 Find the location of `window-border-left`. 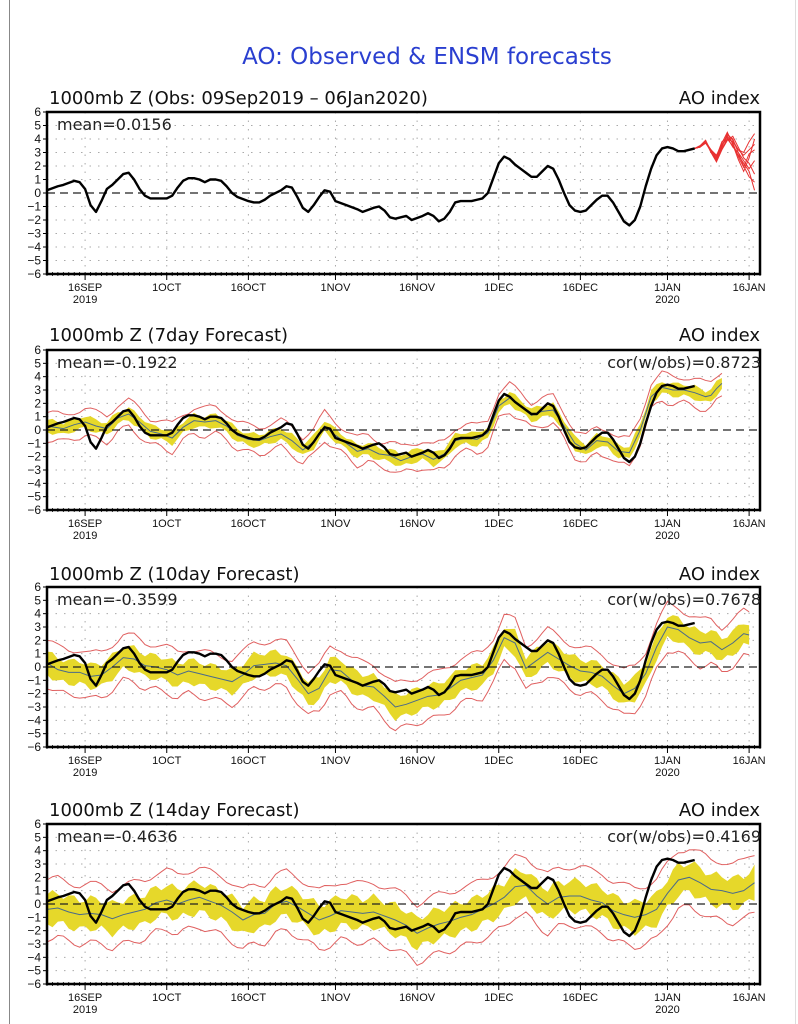

window-border-left is located at coordinates (9, 512).